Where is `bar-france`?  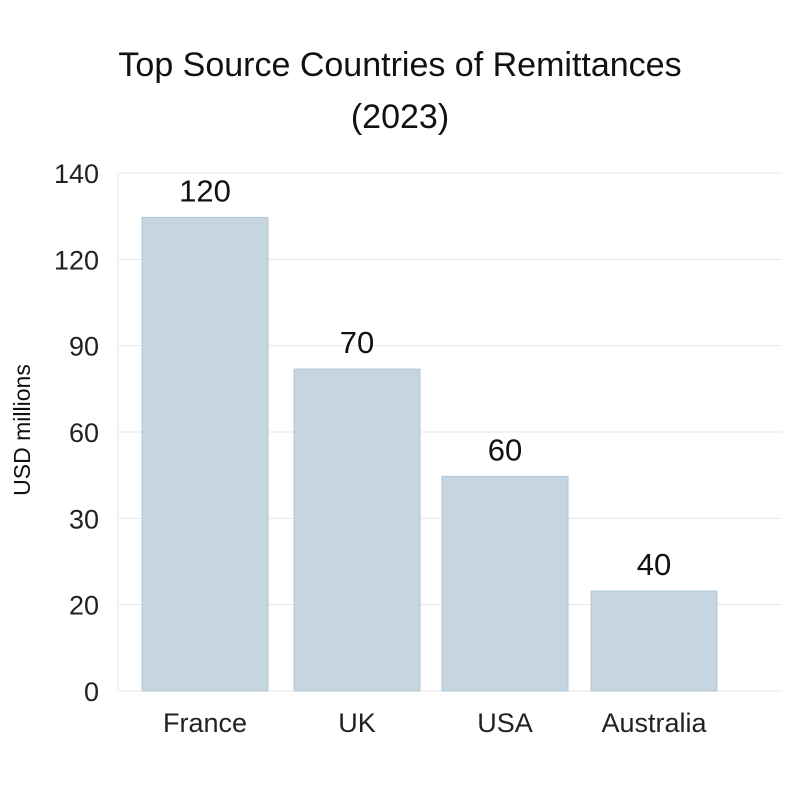 bar-france is located at coordinates (205, 454).